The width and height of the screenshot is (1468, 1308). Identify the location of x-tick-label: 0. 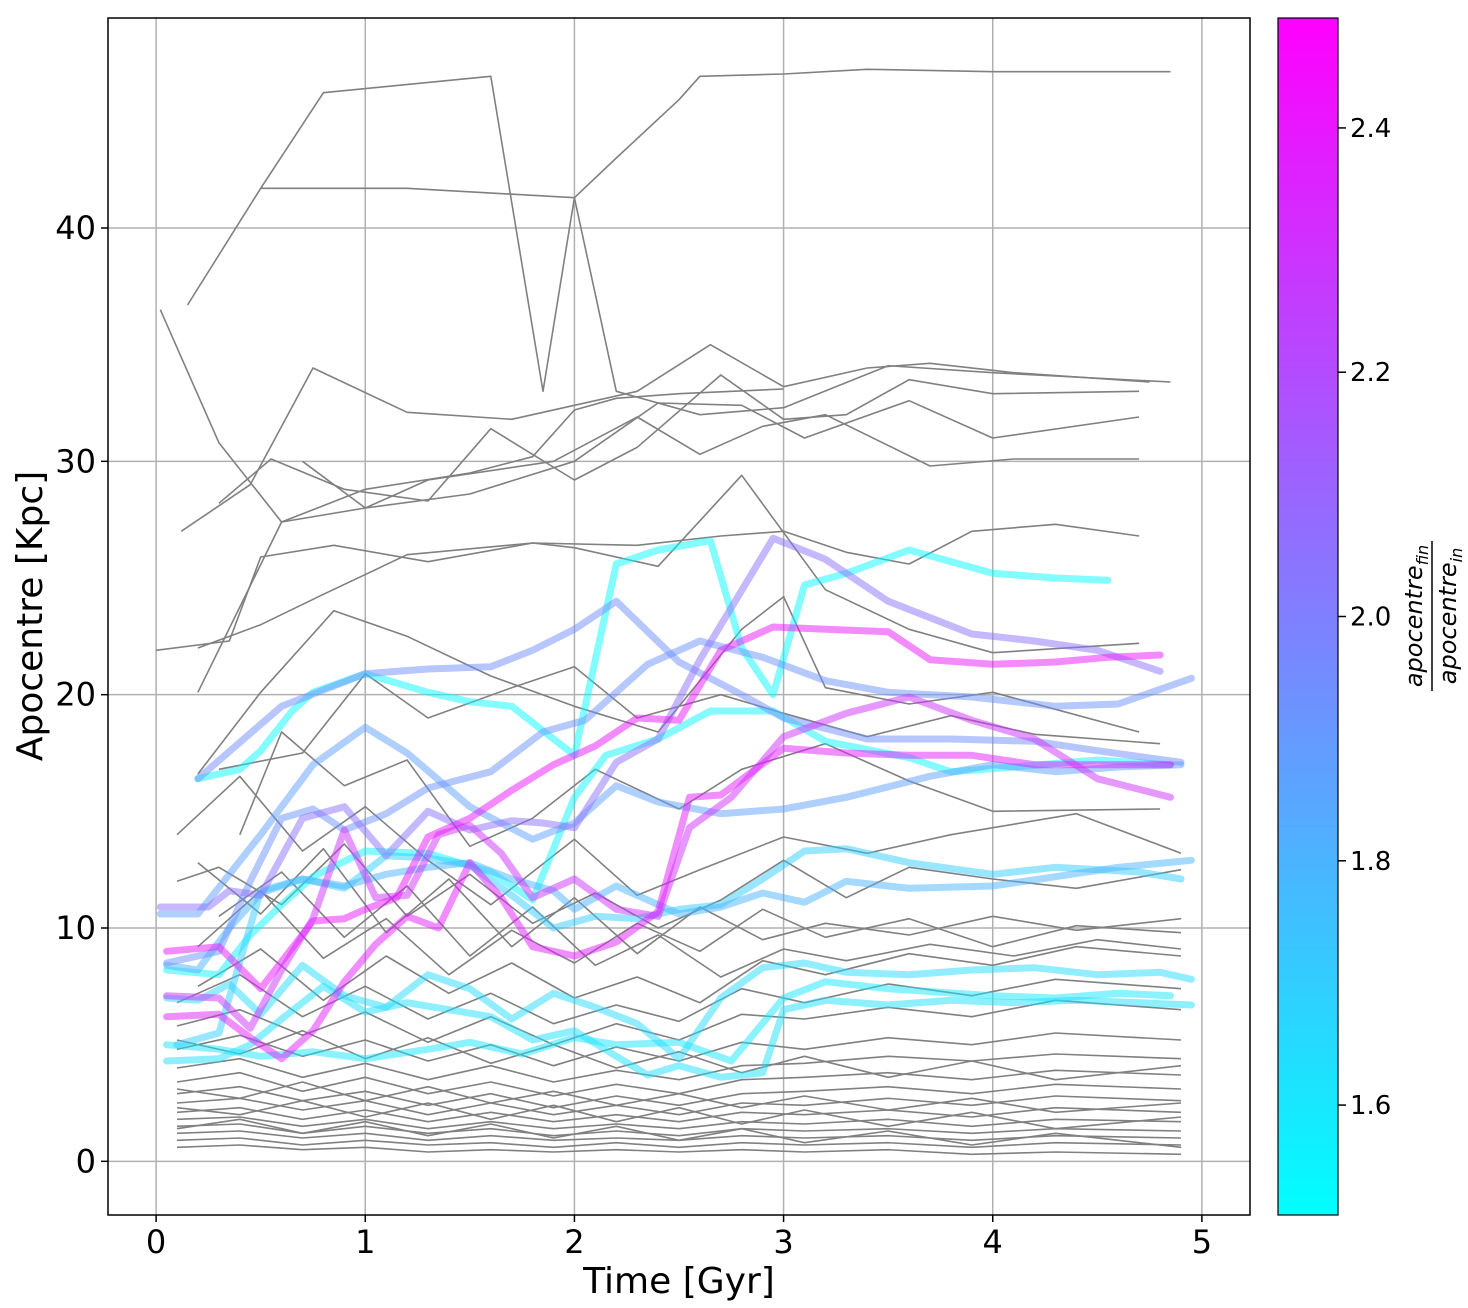
(156, 1242).